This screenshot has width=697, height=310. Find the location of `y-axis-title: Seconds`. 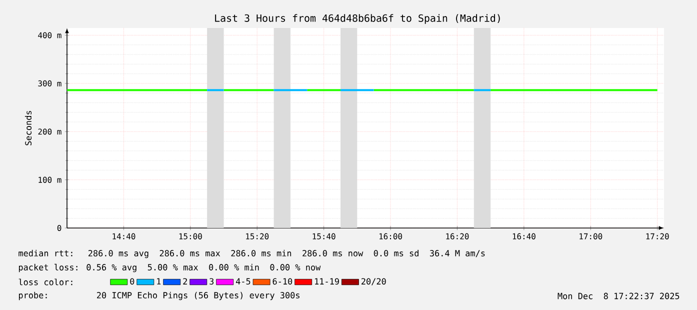

y-axis-title: Seconds is located at coordinates (28, 128).